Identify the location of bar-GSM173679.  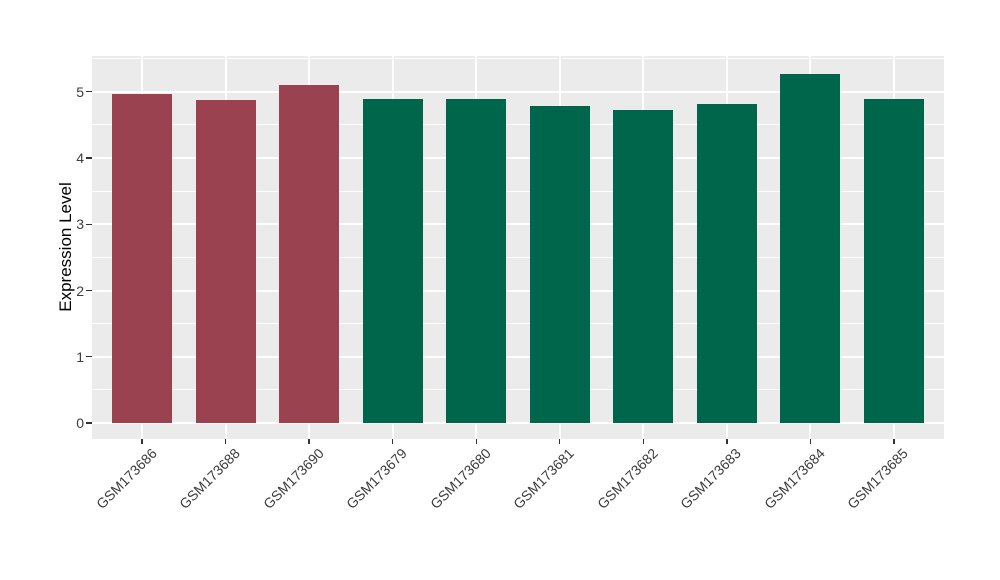
(392, 261).